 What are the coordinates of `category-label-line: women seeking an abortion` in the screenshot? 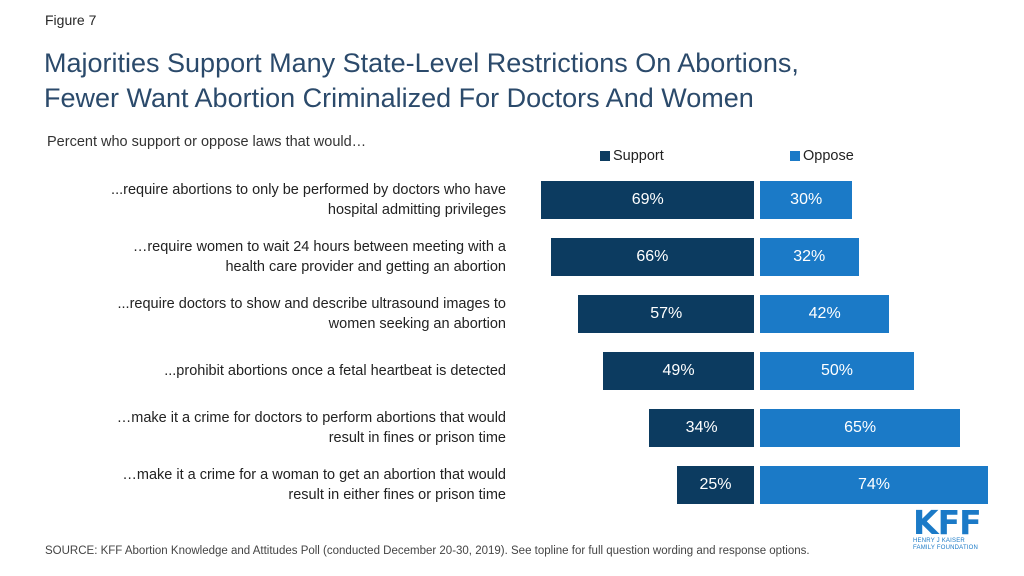 It's located at (417, 324).